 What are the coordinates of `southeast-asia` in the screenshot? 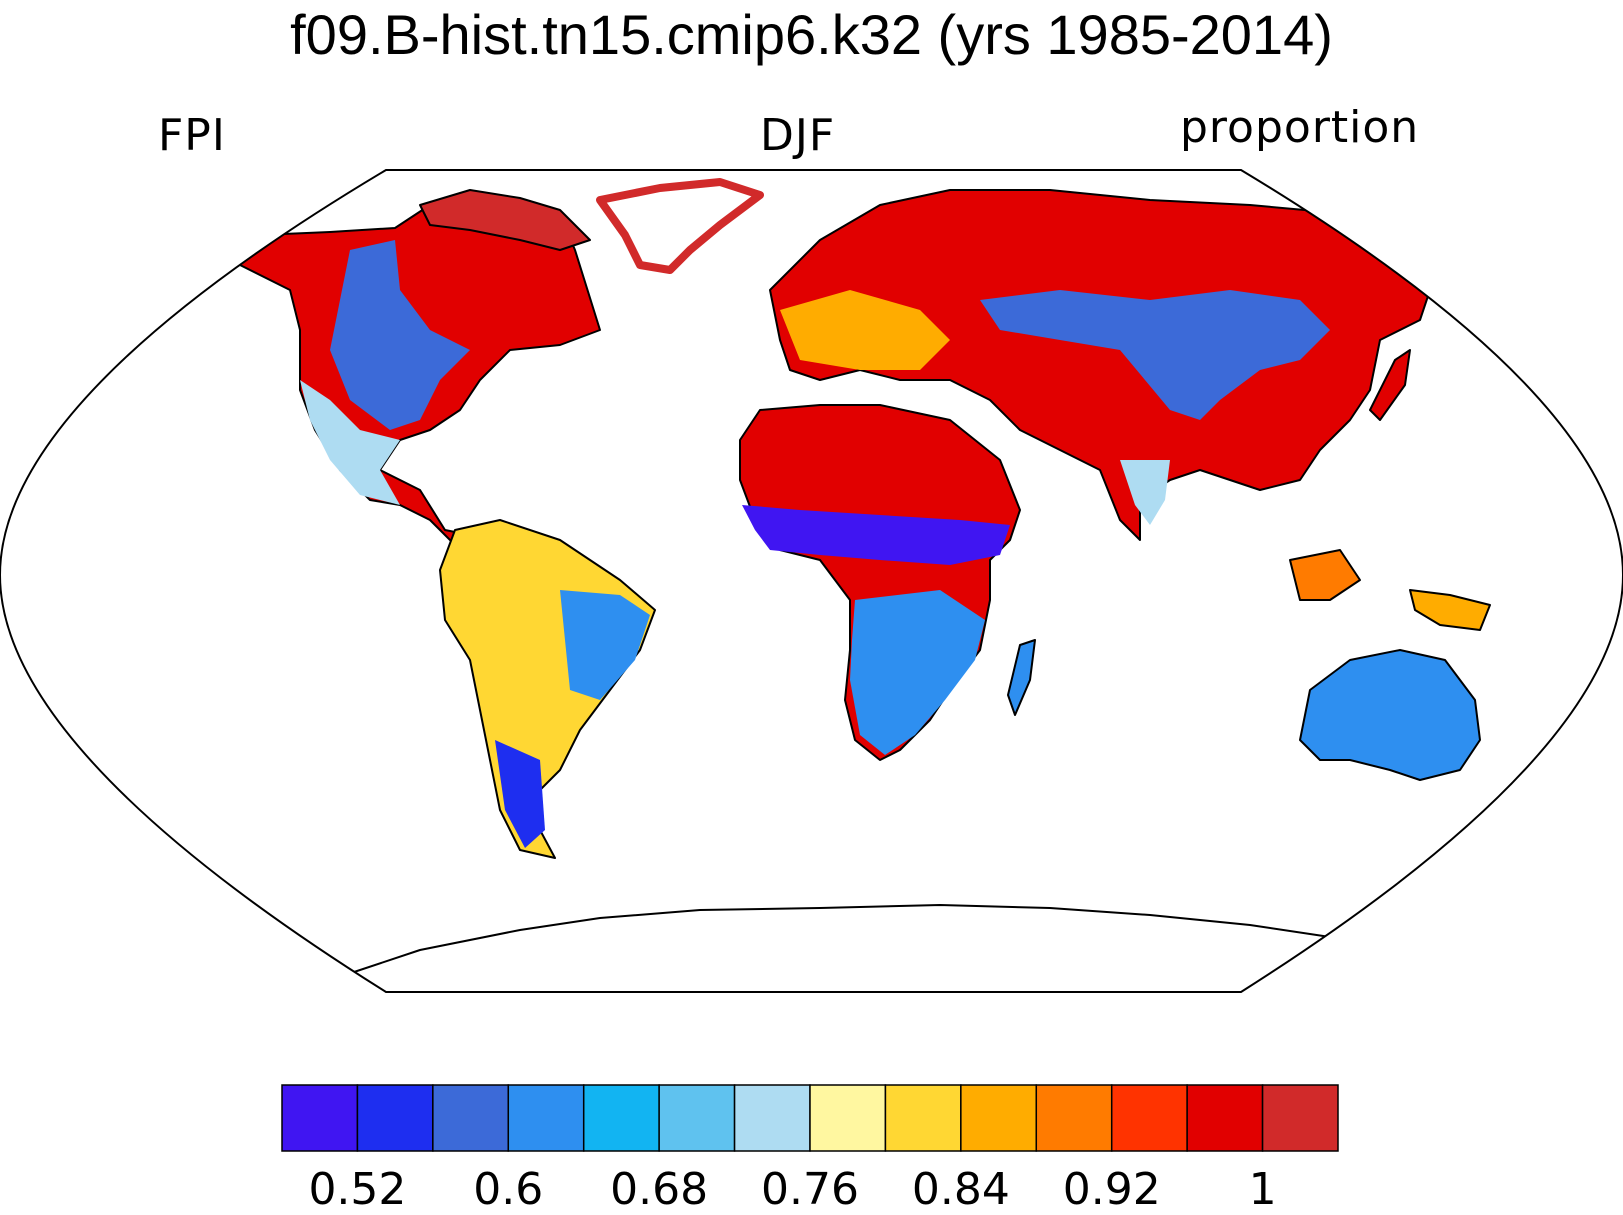 It's located at (1325, 575).